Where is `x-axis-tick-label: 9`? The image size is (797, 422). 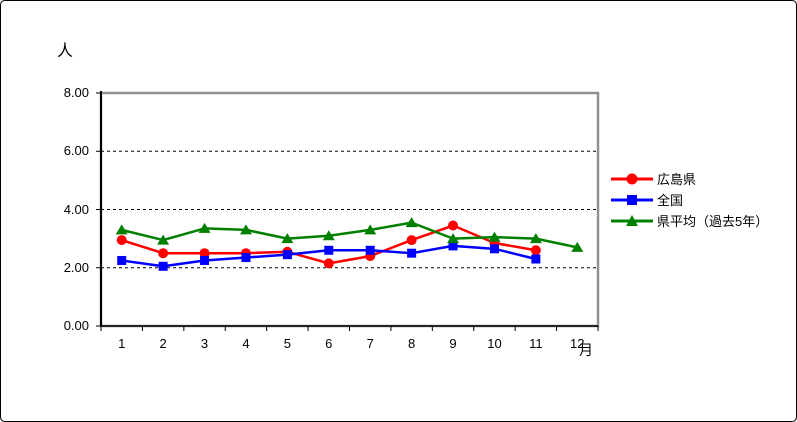 x-axis-tick-label: 9 is located at coordinates (453, 343).